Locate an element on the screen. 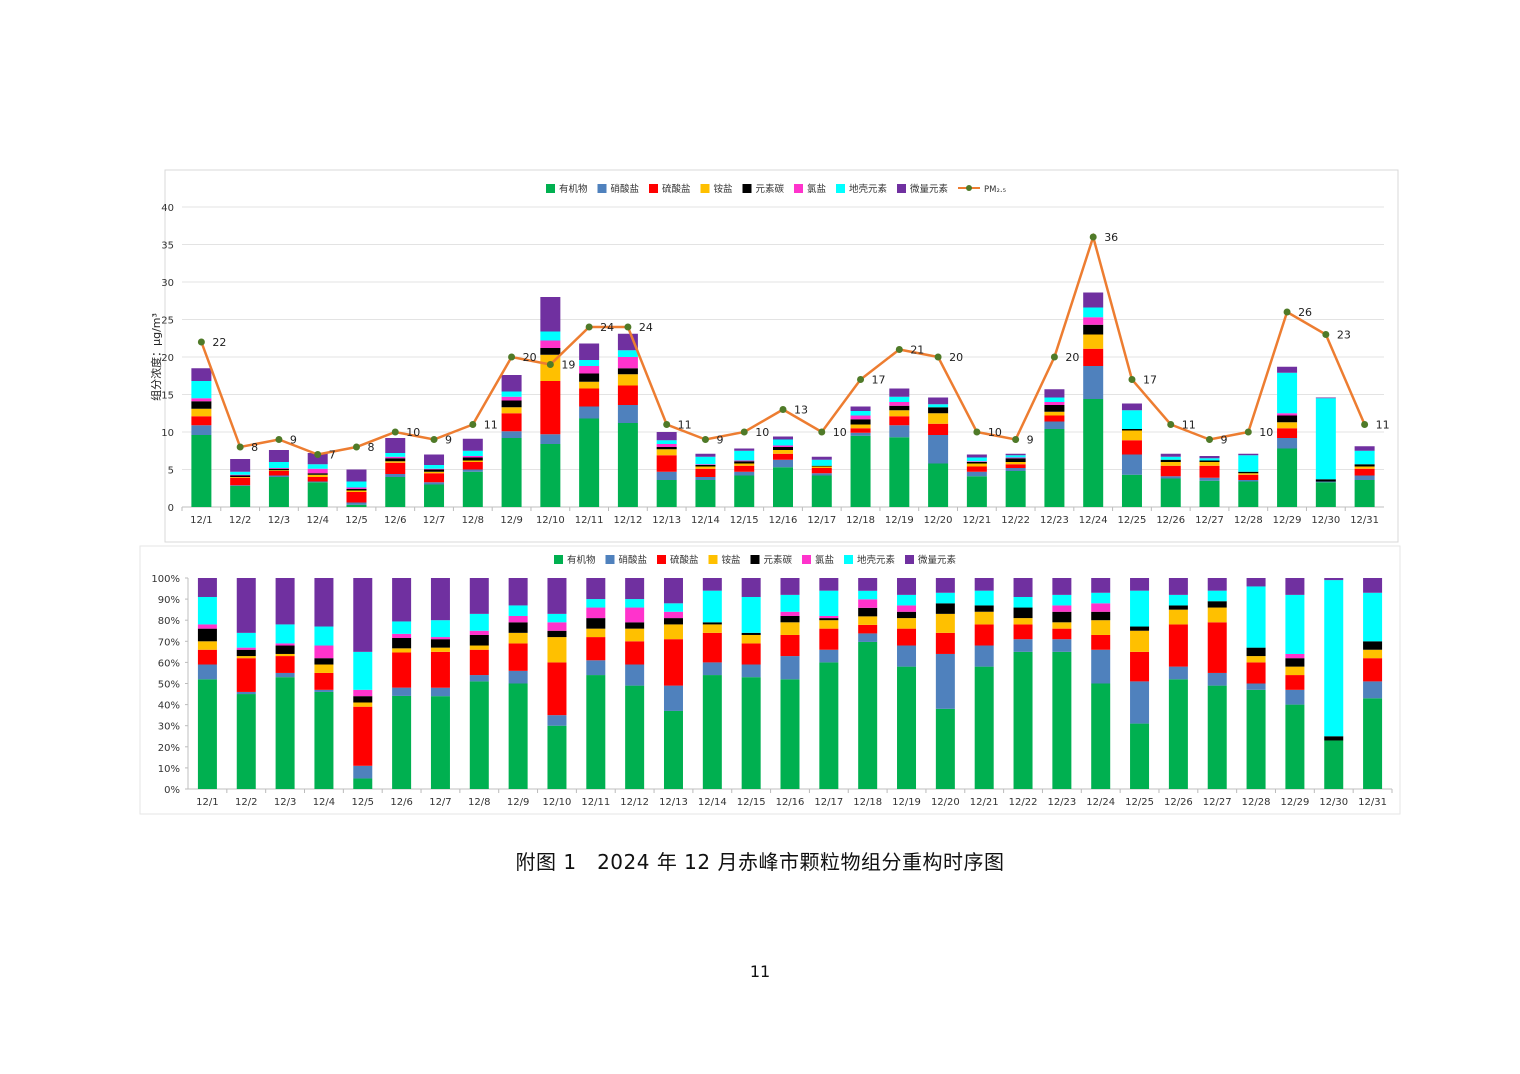 This screenshot has height=1074, width=1520. chart2-ytick-label: 50% is located at coordinates (169, 685).